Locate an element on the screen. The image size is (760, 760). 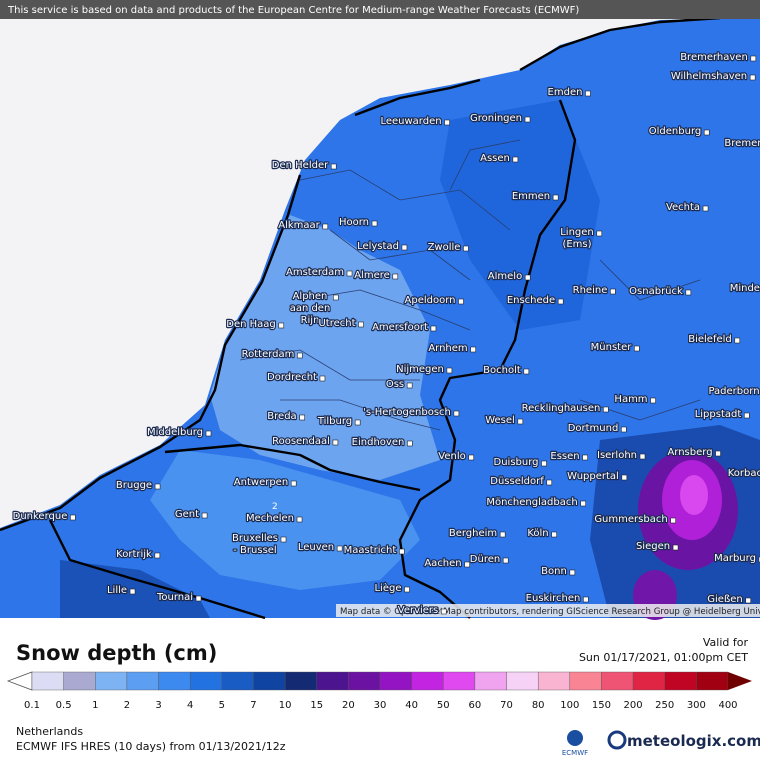
ecmwf-logo: ECMWF is located at coordinates (575, 753).